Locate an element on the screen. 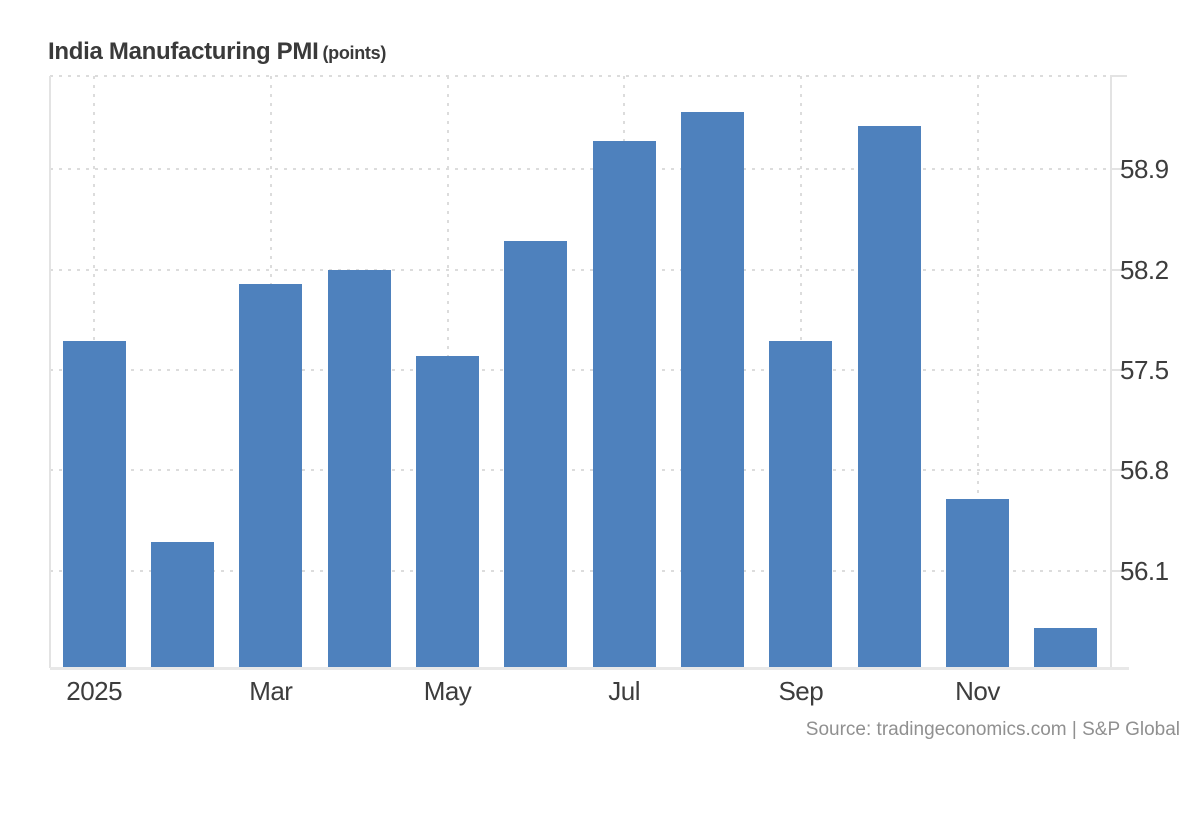 This screenshot has height=820, width=1200. chart-title-text: India Manufacturing PMI is located at coordinates (183, 51).